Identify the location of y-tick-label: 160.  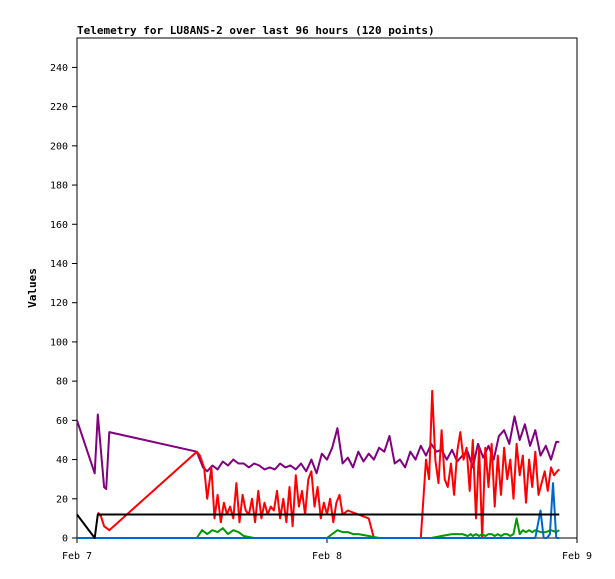
(59, 225).